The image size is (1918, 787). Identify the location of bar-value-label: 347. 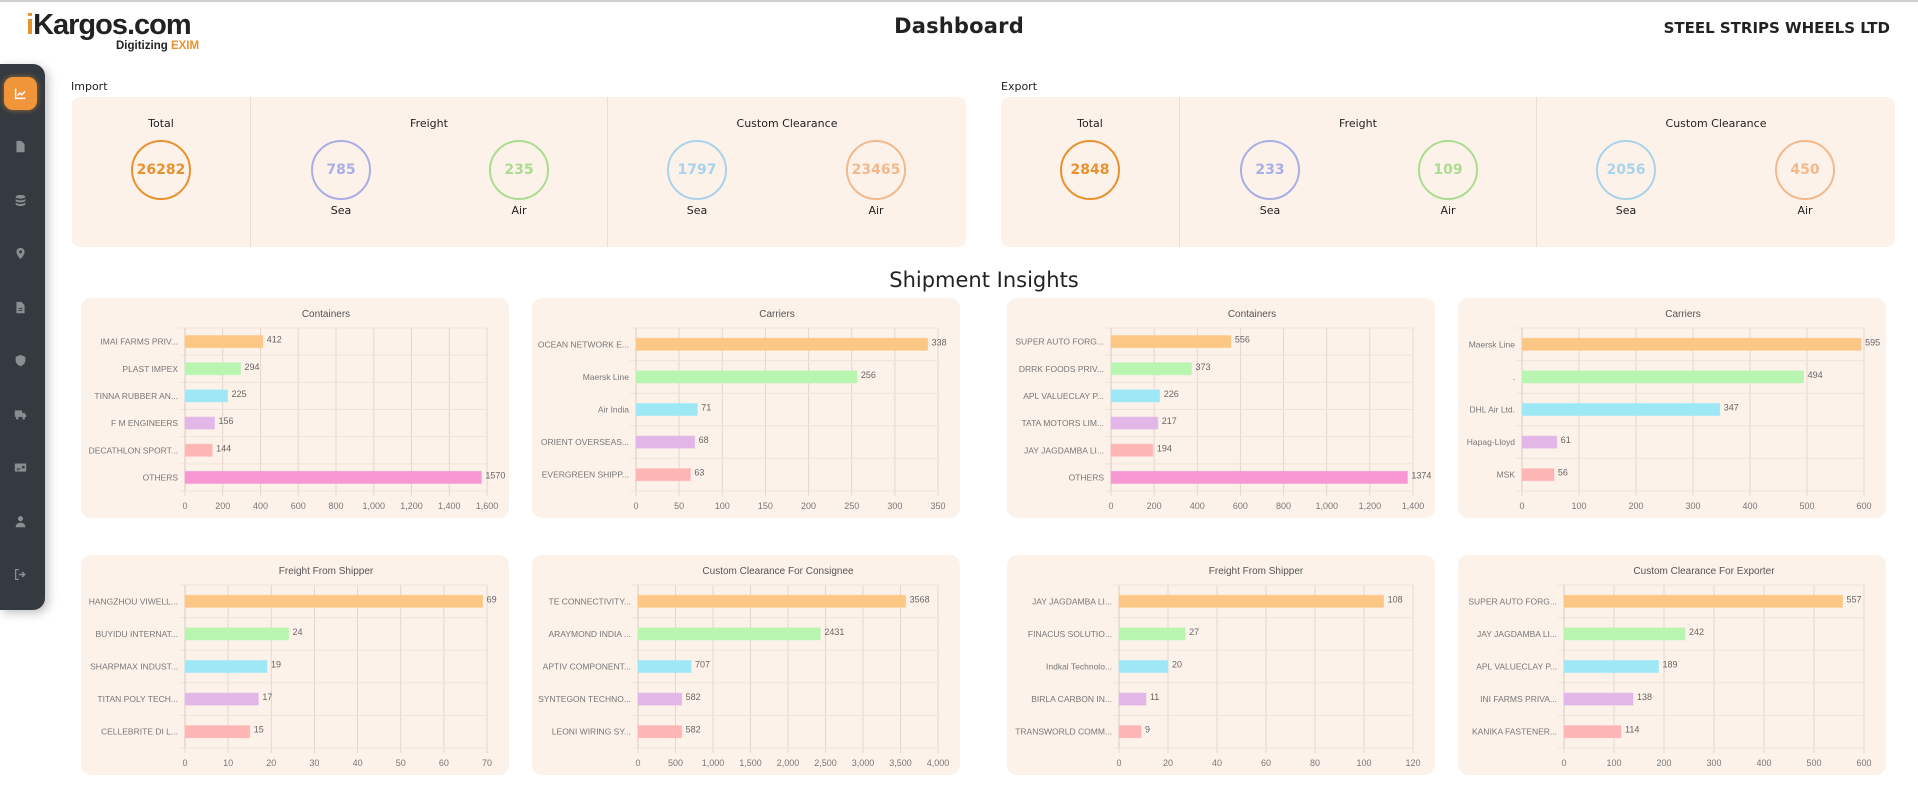
(1731, 408).